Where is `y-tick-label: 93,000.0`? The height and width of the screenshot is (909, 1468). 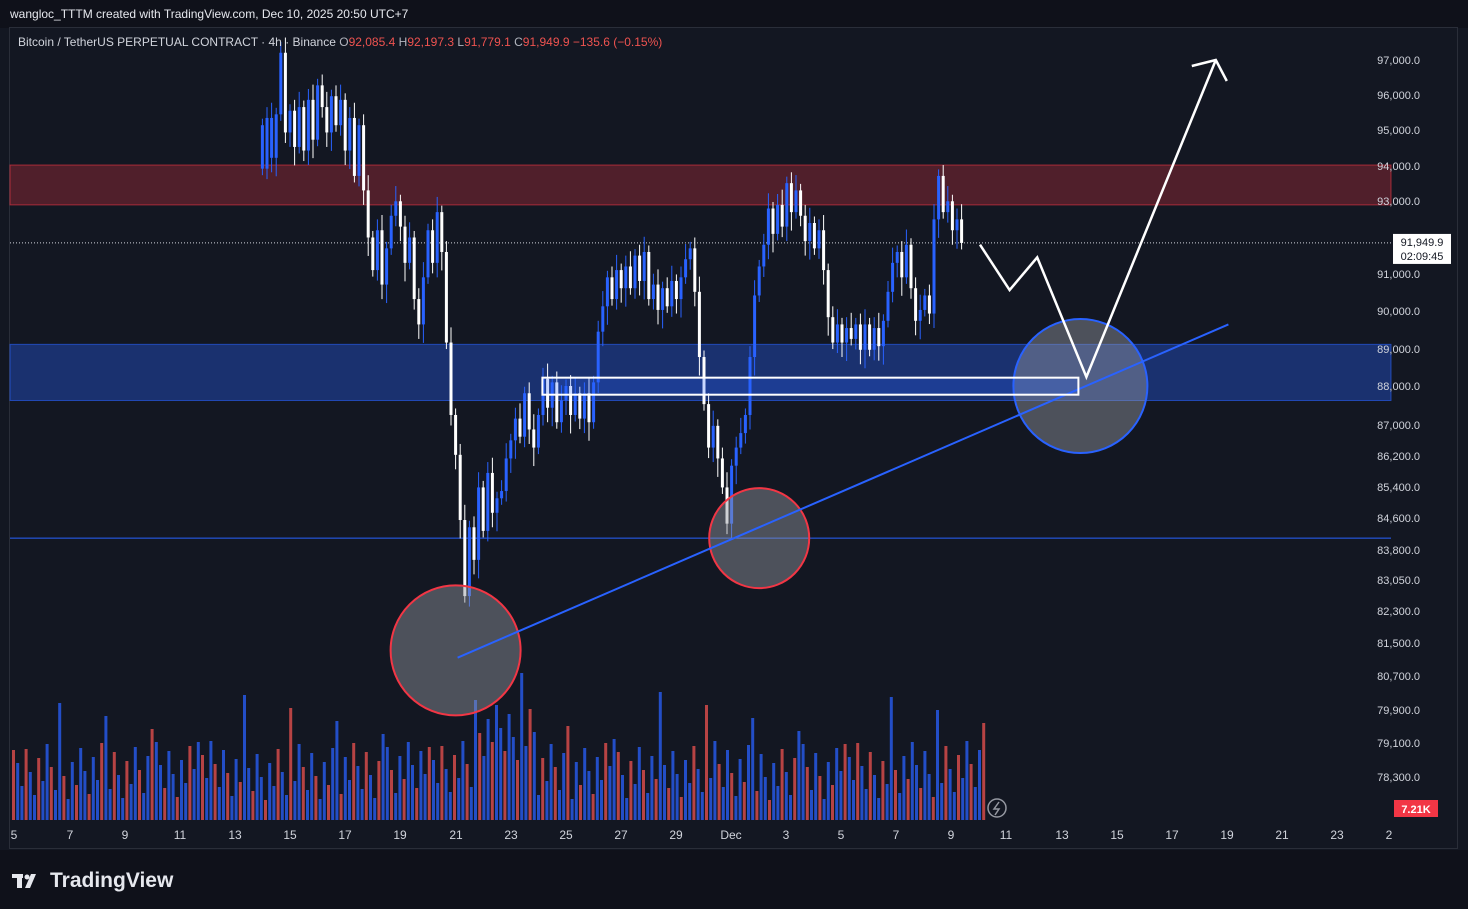
y-tick-label: 93,000.0 is located at coordinates (1398, 202).